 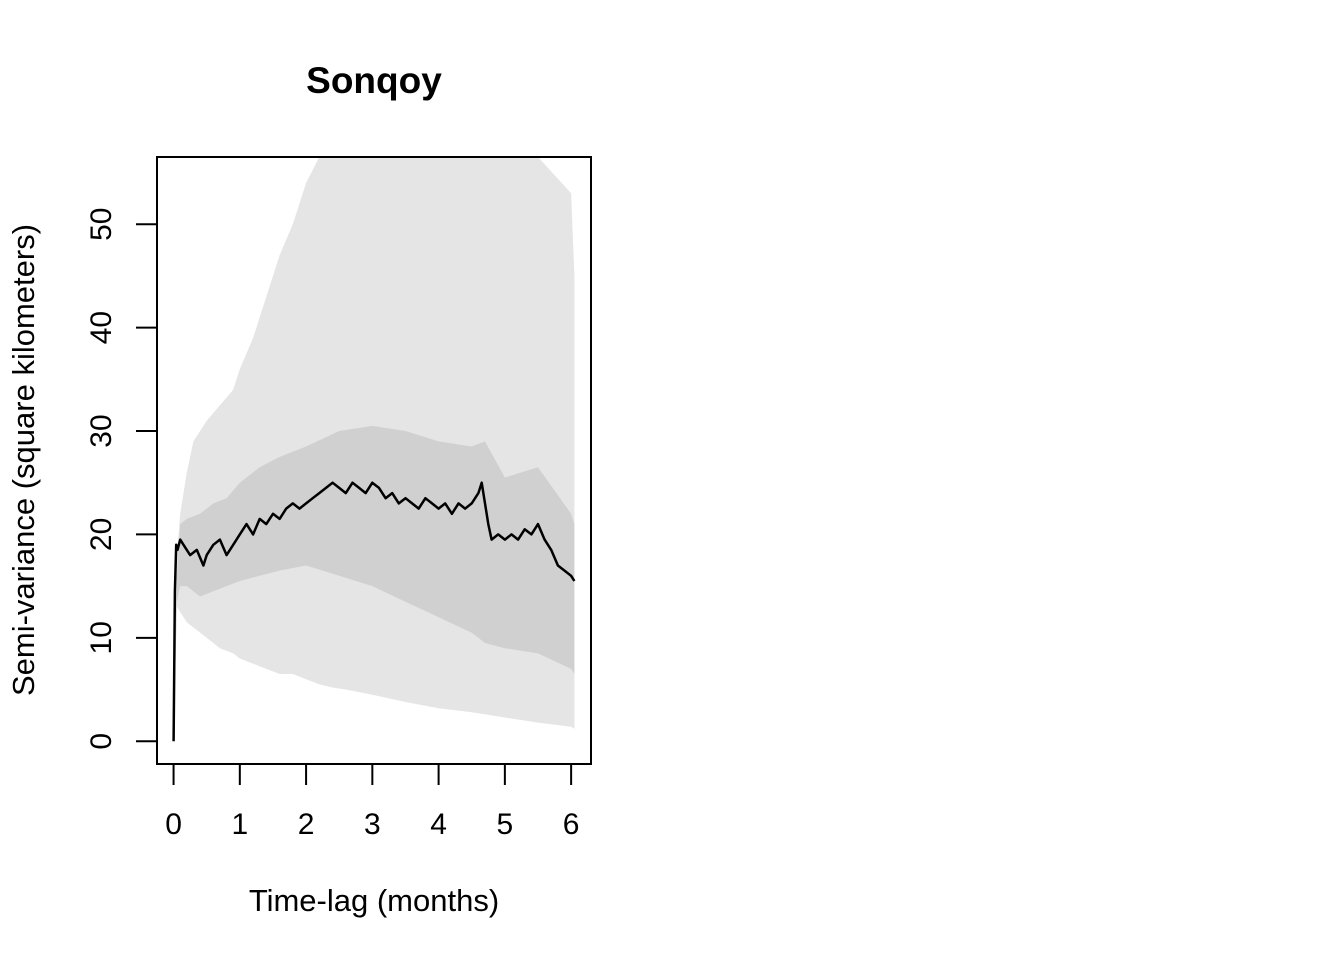 What do you see at coordinates (101, 741) in the screenshot?
I see `y-tick-label: 0` at bounding box center [101, 741].